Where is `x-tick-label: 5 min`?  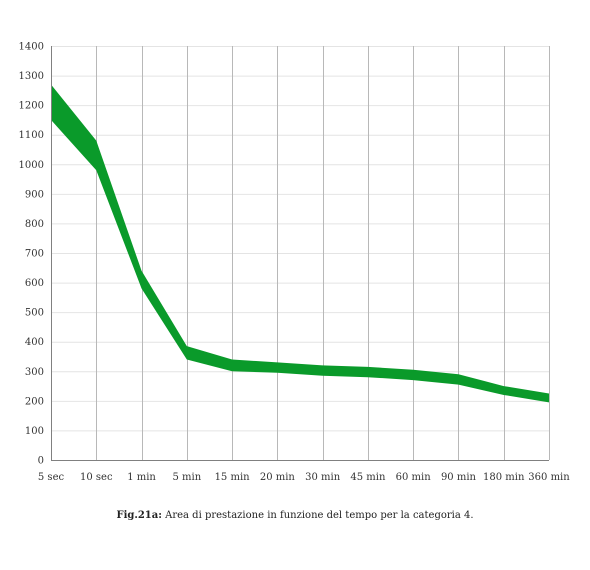 x-tick-label: 5 min is located at coordinates (186, 477).